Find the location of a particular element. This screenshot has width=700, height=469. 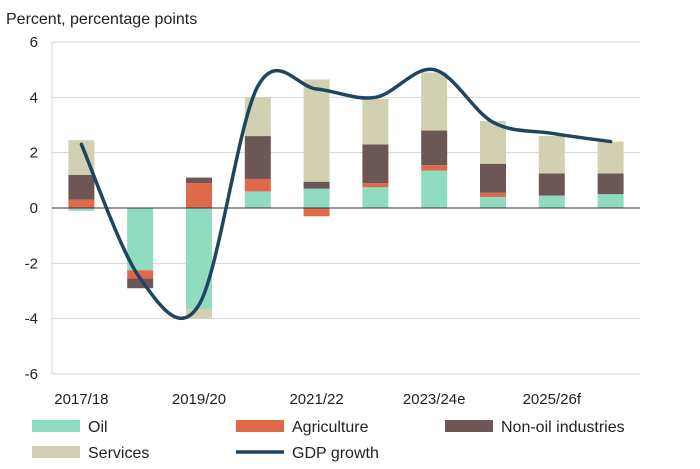

legend-label-agriculture: Agriculture is located at coordinates (330, 427).